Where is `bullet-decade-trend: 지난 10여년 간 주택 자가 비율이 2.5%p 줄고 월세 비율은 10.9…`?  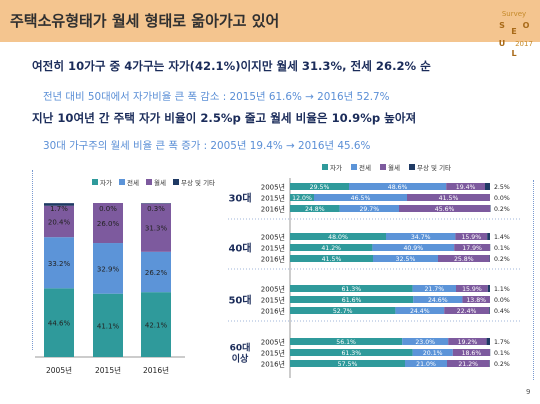 bullet-decade-trend: 지난 10여년 간 주택 자가 비율이 2.5%p 줄고 월세 비율은 10.9… is located at coordinates (224, 118).